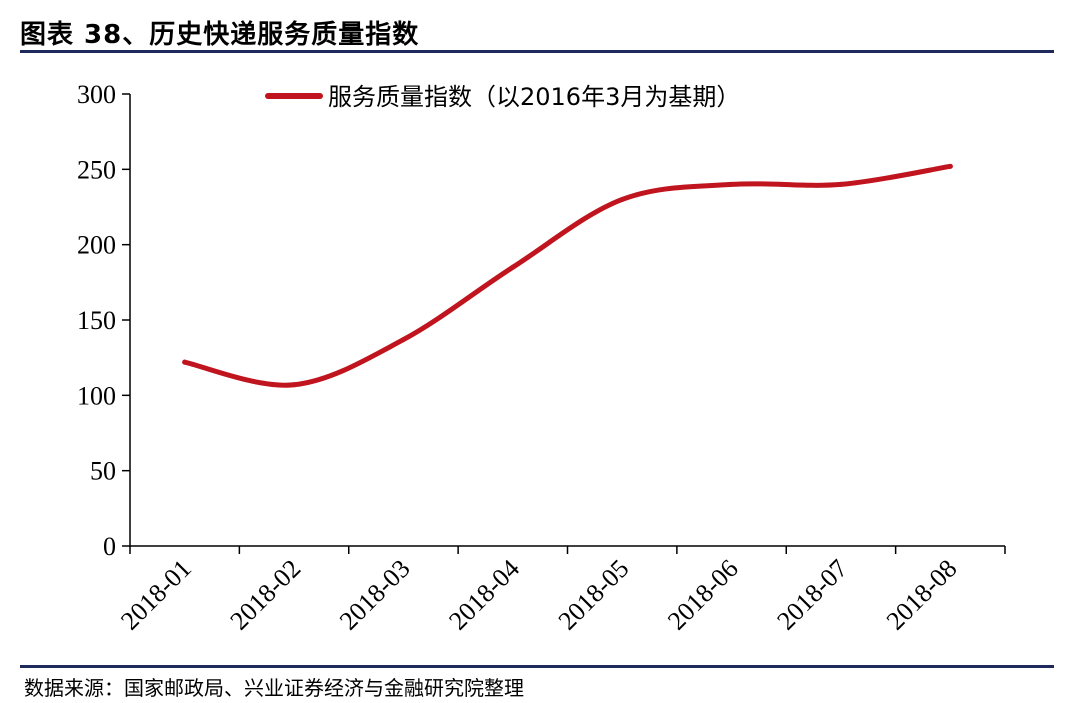 Image resolution: width=1080 pixels, height=703 pixels. I want to click on x-tick-label: 2018-04, so click(484, 595).